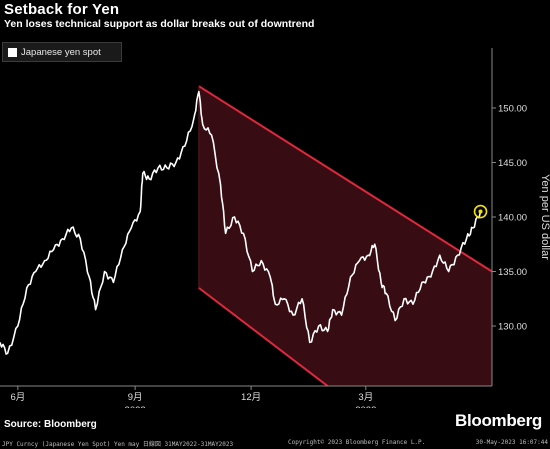  What do you see at coordinates (512, 272) in the screenshot?
I see `y-tick-label: 135.00` at bounding box center [512, 272].